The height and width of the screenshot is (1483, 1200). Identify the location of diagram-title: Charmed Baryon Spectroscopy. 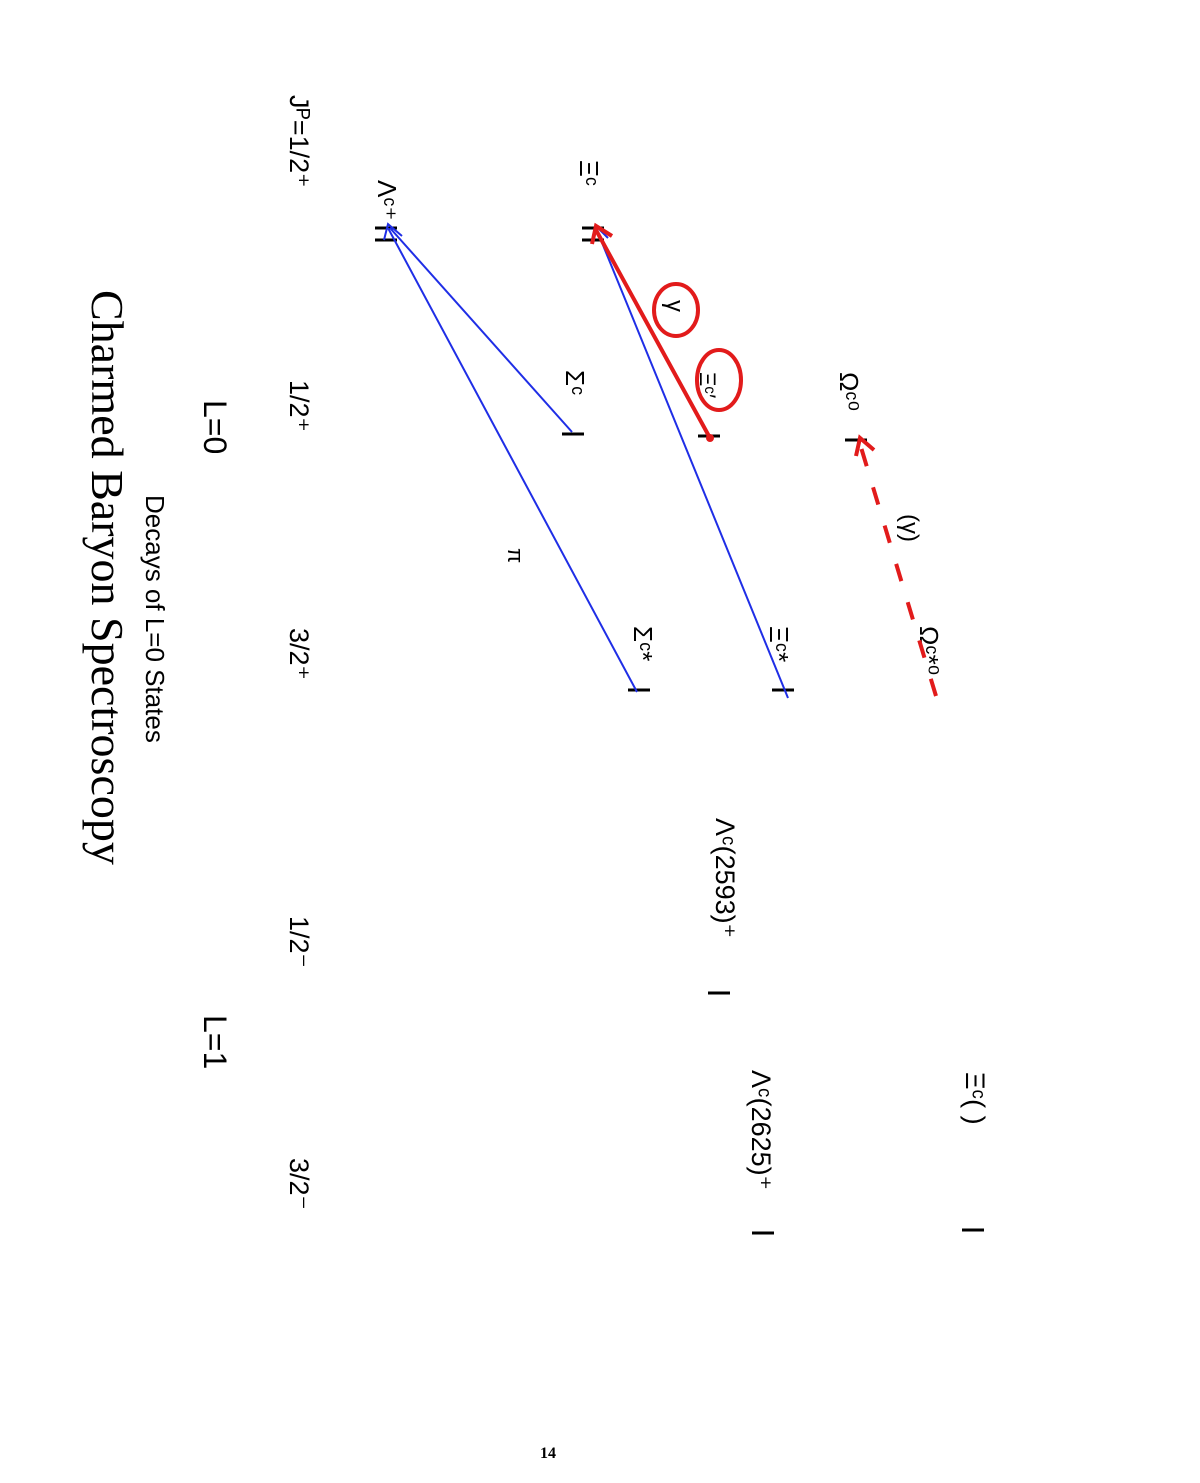
(107, 577).